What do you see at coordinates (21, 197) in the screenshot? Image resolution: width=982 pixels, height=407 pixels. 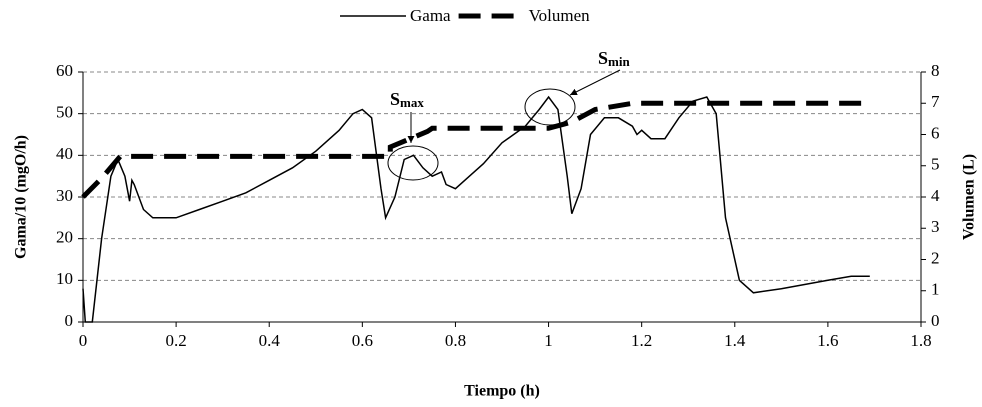 I see `y-axis-title: Gama/10 (mgO/h)` at bounding box center [21, 197].